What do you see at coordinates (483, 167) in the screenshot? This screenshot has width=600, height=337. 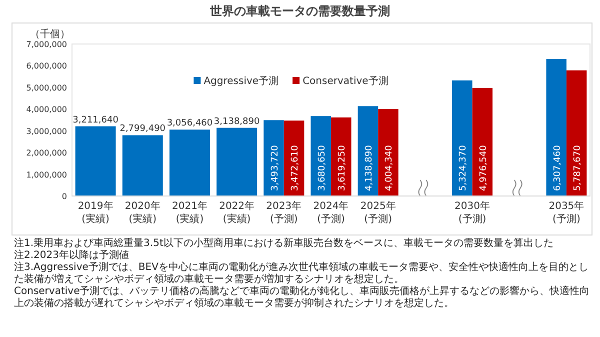 I see `data-label: 4,976,540` at bounding box center [483, 167].